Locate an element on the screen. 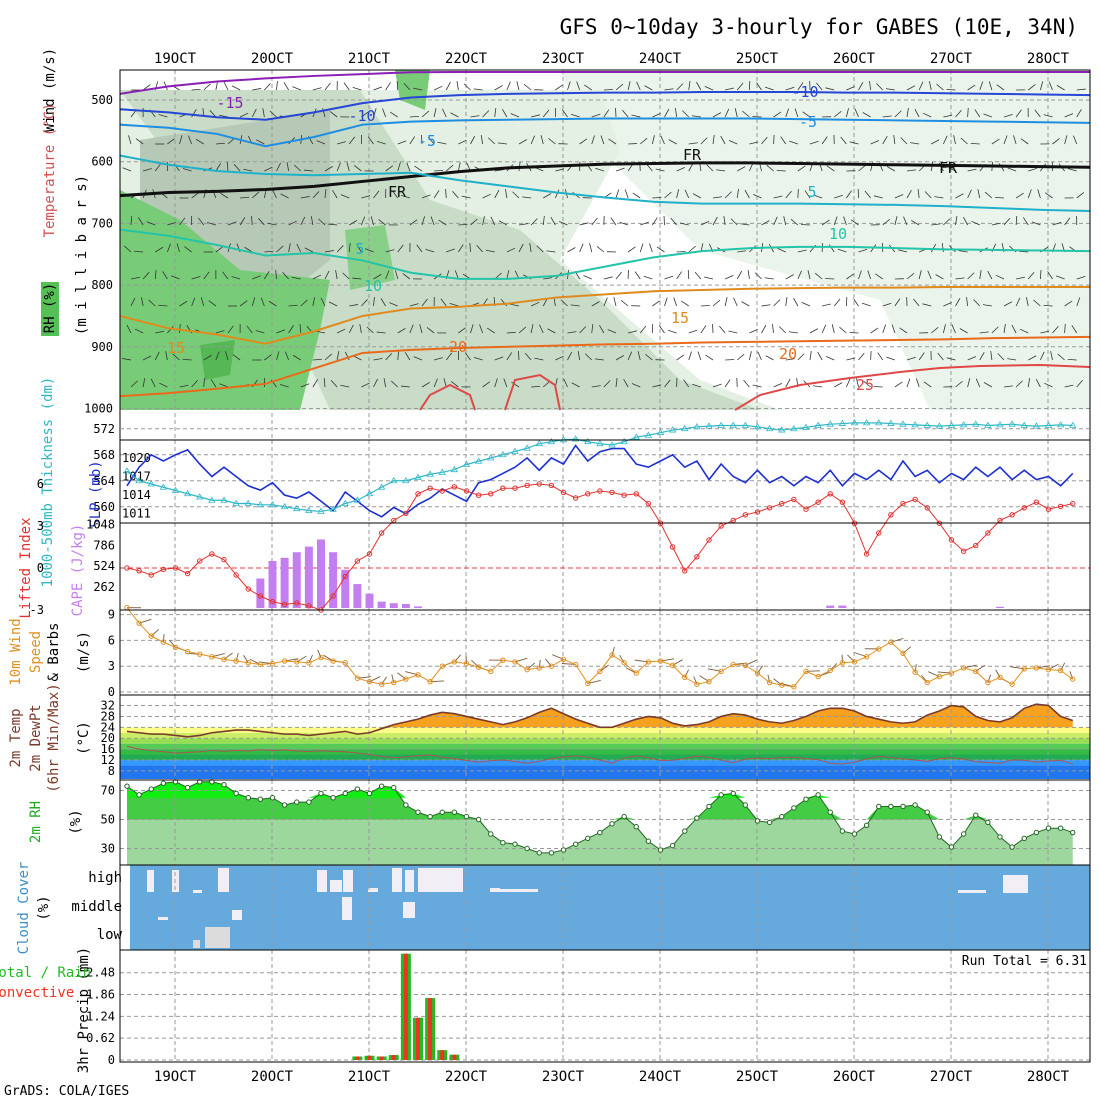 This screenshot has width=1100, height=1100. rh-zone-green is located at coordinates (217, 360).